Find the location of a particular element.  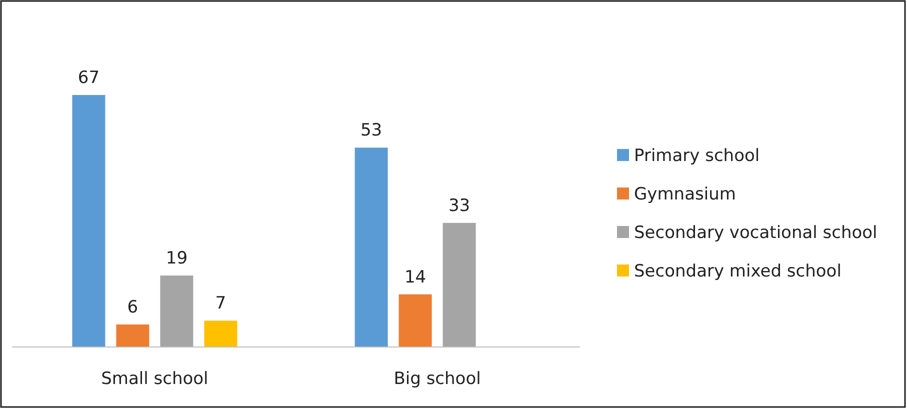

data-label: 19 is located at coordinates (177, 258).